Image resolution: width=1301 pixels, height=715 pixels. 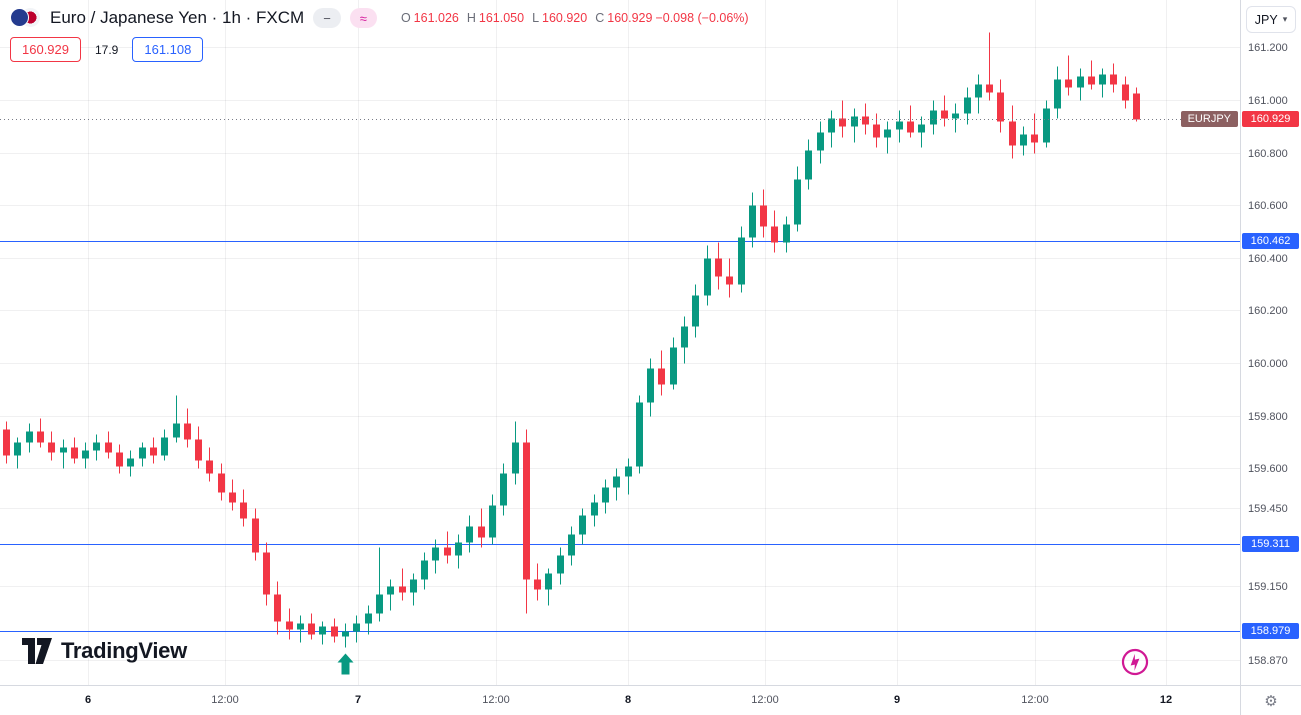 I want to click on minimize-pill: −, so click(x=327, y=18).